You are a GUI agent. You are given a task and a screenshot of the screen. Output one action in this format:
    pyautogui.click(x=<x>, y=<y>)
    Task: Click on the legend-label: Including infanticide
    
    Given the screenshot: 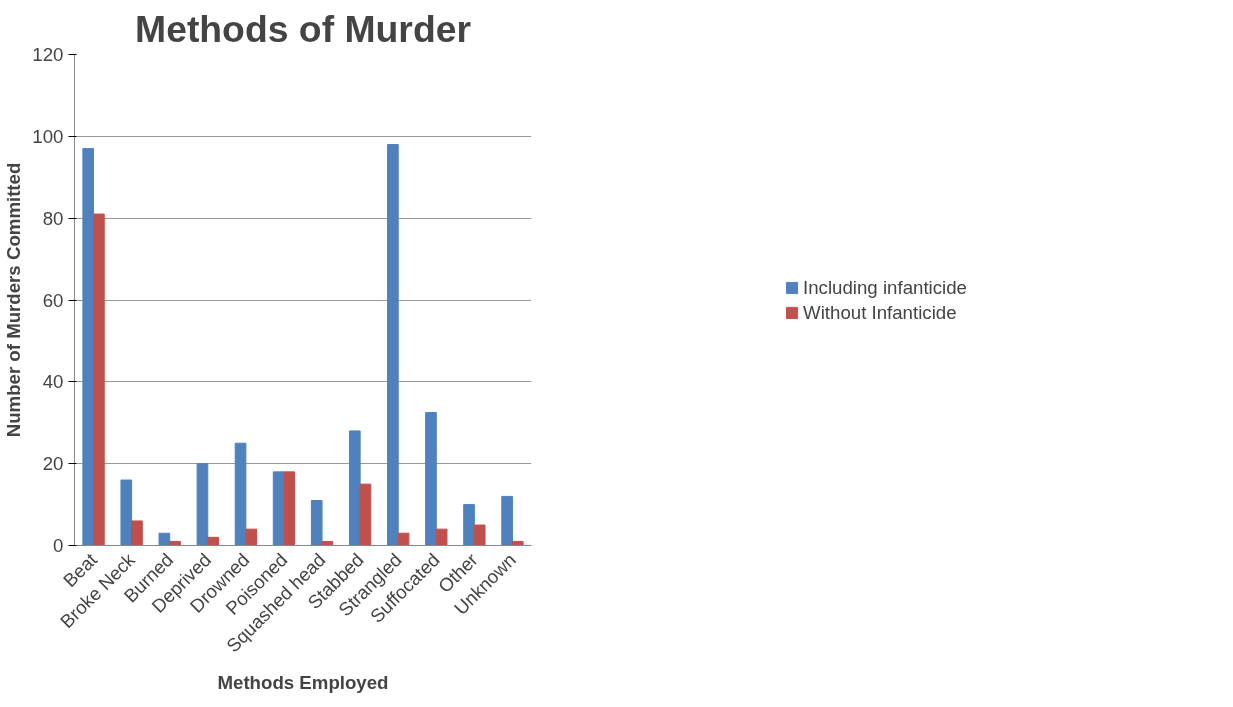 What is the action you would take?
    pyautogui.click(x=885, y=287)
    